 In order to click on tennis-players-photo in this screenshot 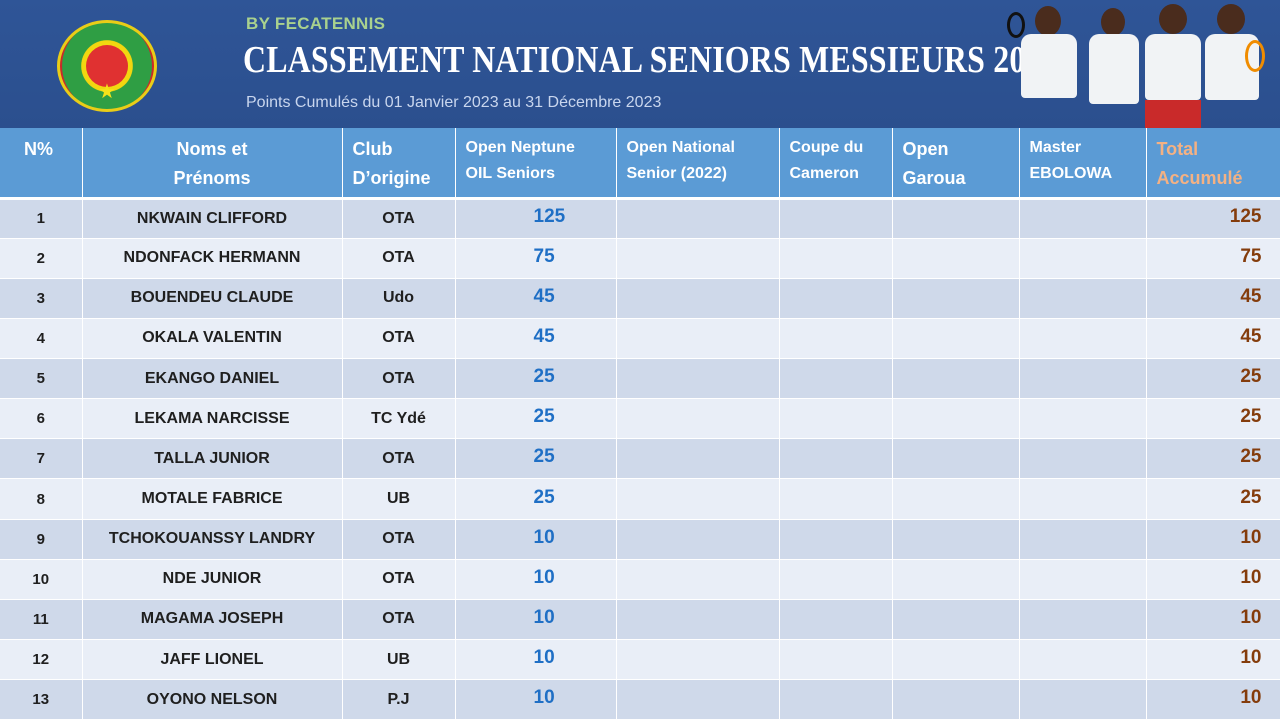, I will do `click(1122, 64)`.